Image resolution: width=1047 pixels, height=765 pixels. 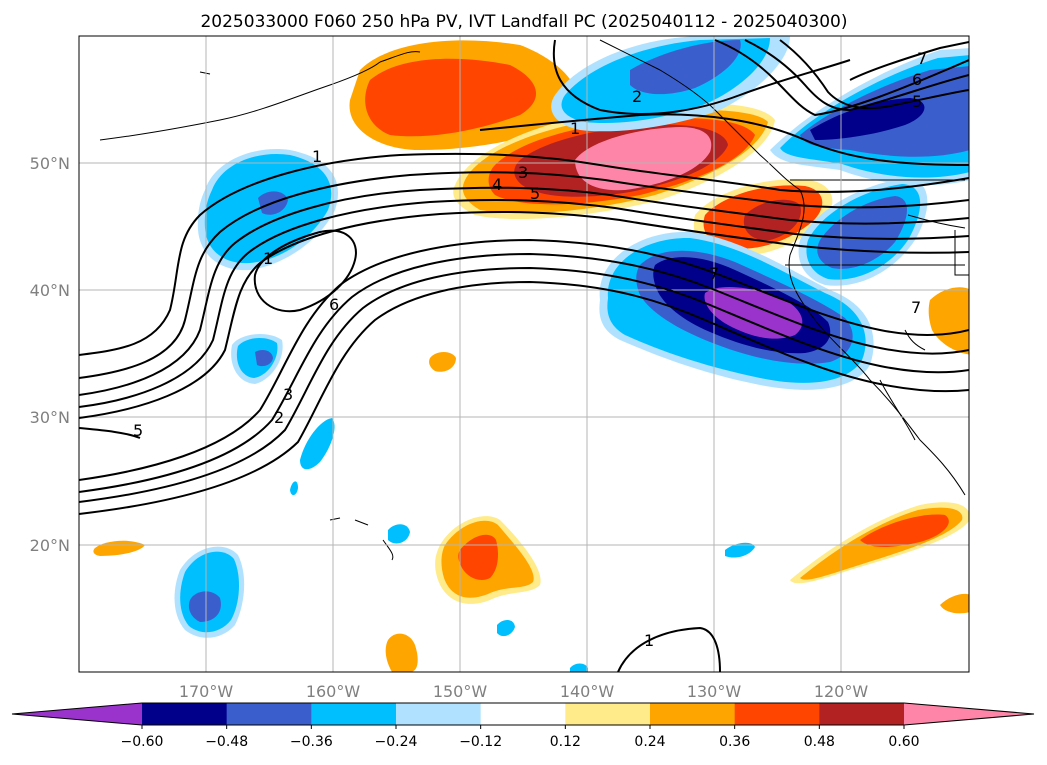 What do you see at coordinates (903, 742) in the screenshot?
I see `colorbar-tick-label: 0.60` at bounding box center [903, 742].